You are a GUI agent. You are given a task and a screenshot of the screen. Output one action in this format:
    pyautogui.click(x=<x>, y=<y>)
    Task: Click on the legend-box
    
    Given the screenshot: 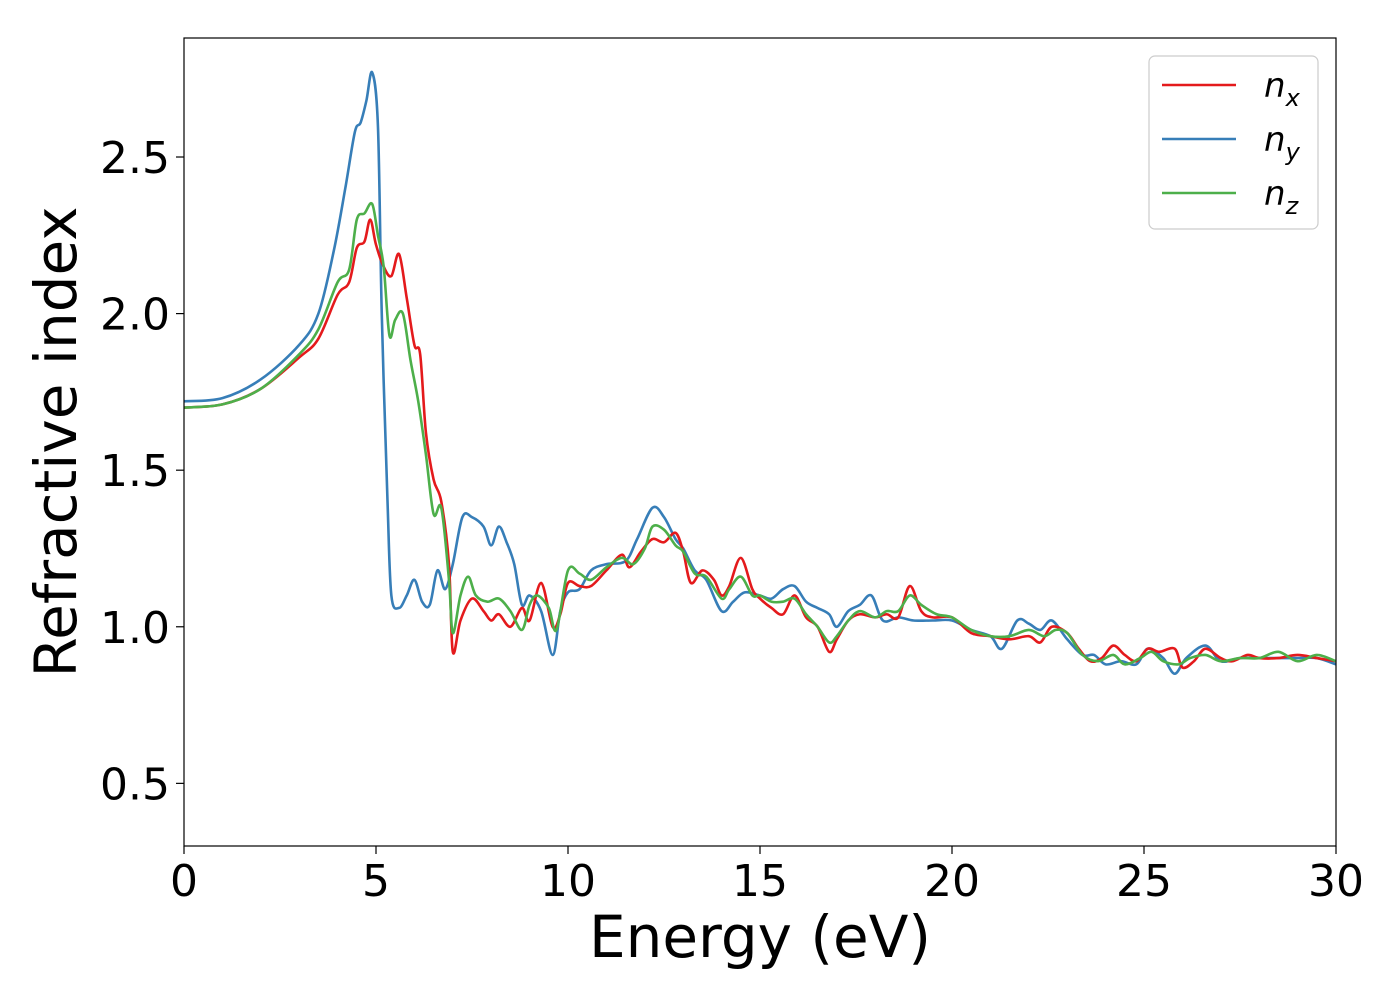 What is the action you would take?
    pyautogui.click(x=1233, y=142)
    